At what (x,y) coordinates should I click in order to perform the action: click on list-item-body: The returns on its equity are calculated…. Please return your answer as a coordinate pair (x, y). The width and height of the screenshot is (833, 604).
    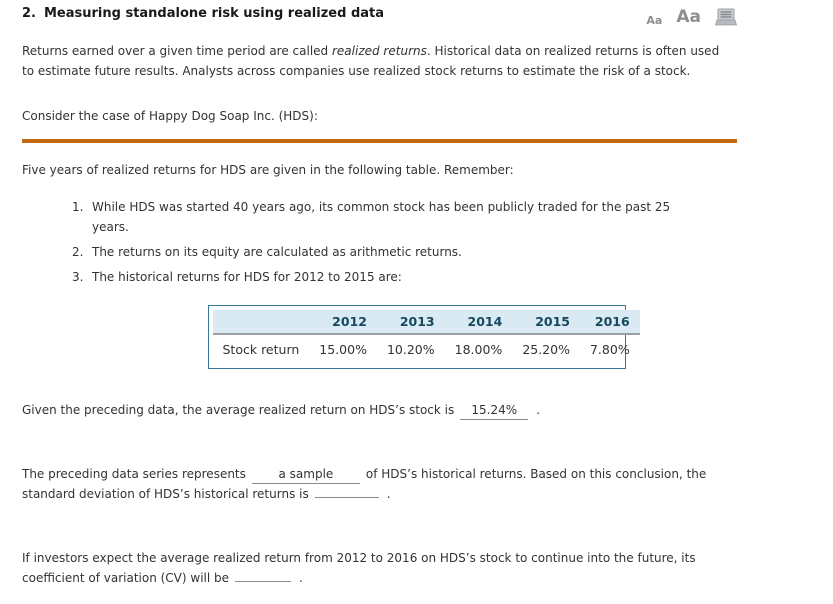
    Looking at the image, I should click on (451, 252).